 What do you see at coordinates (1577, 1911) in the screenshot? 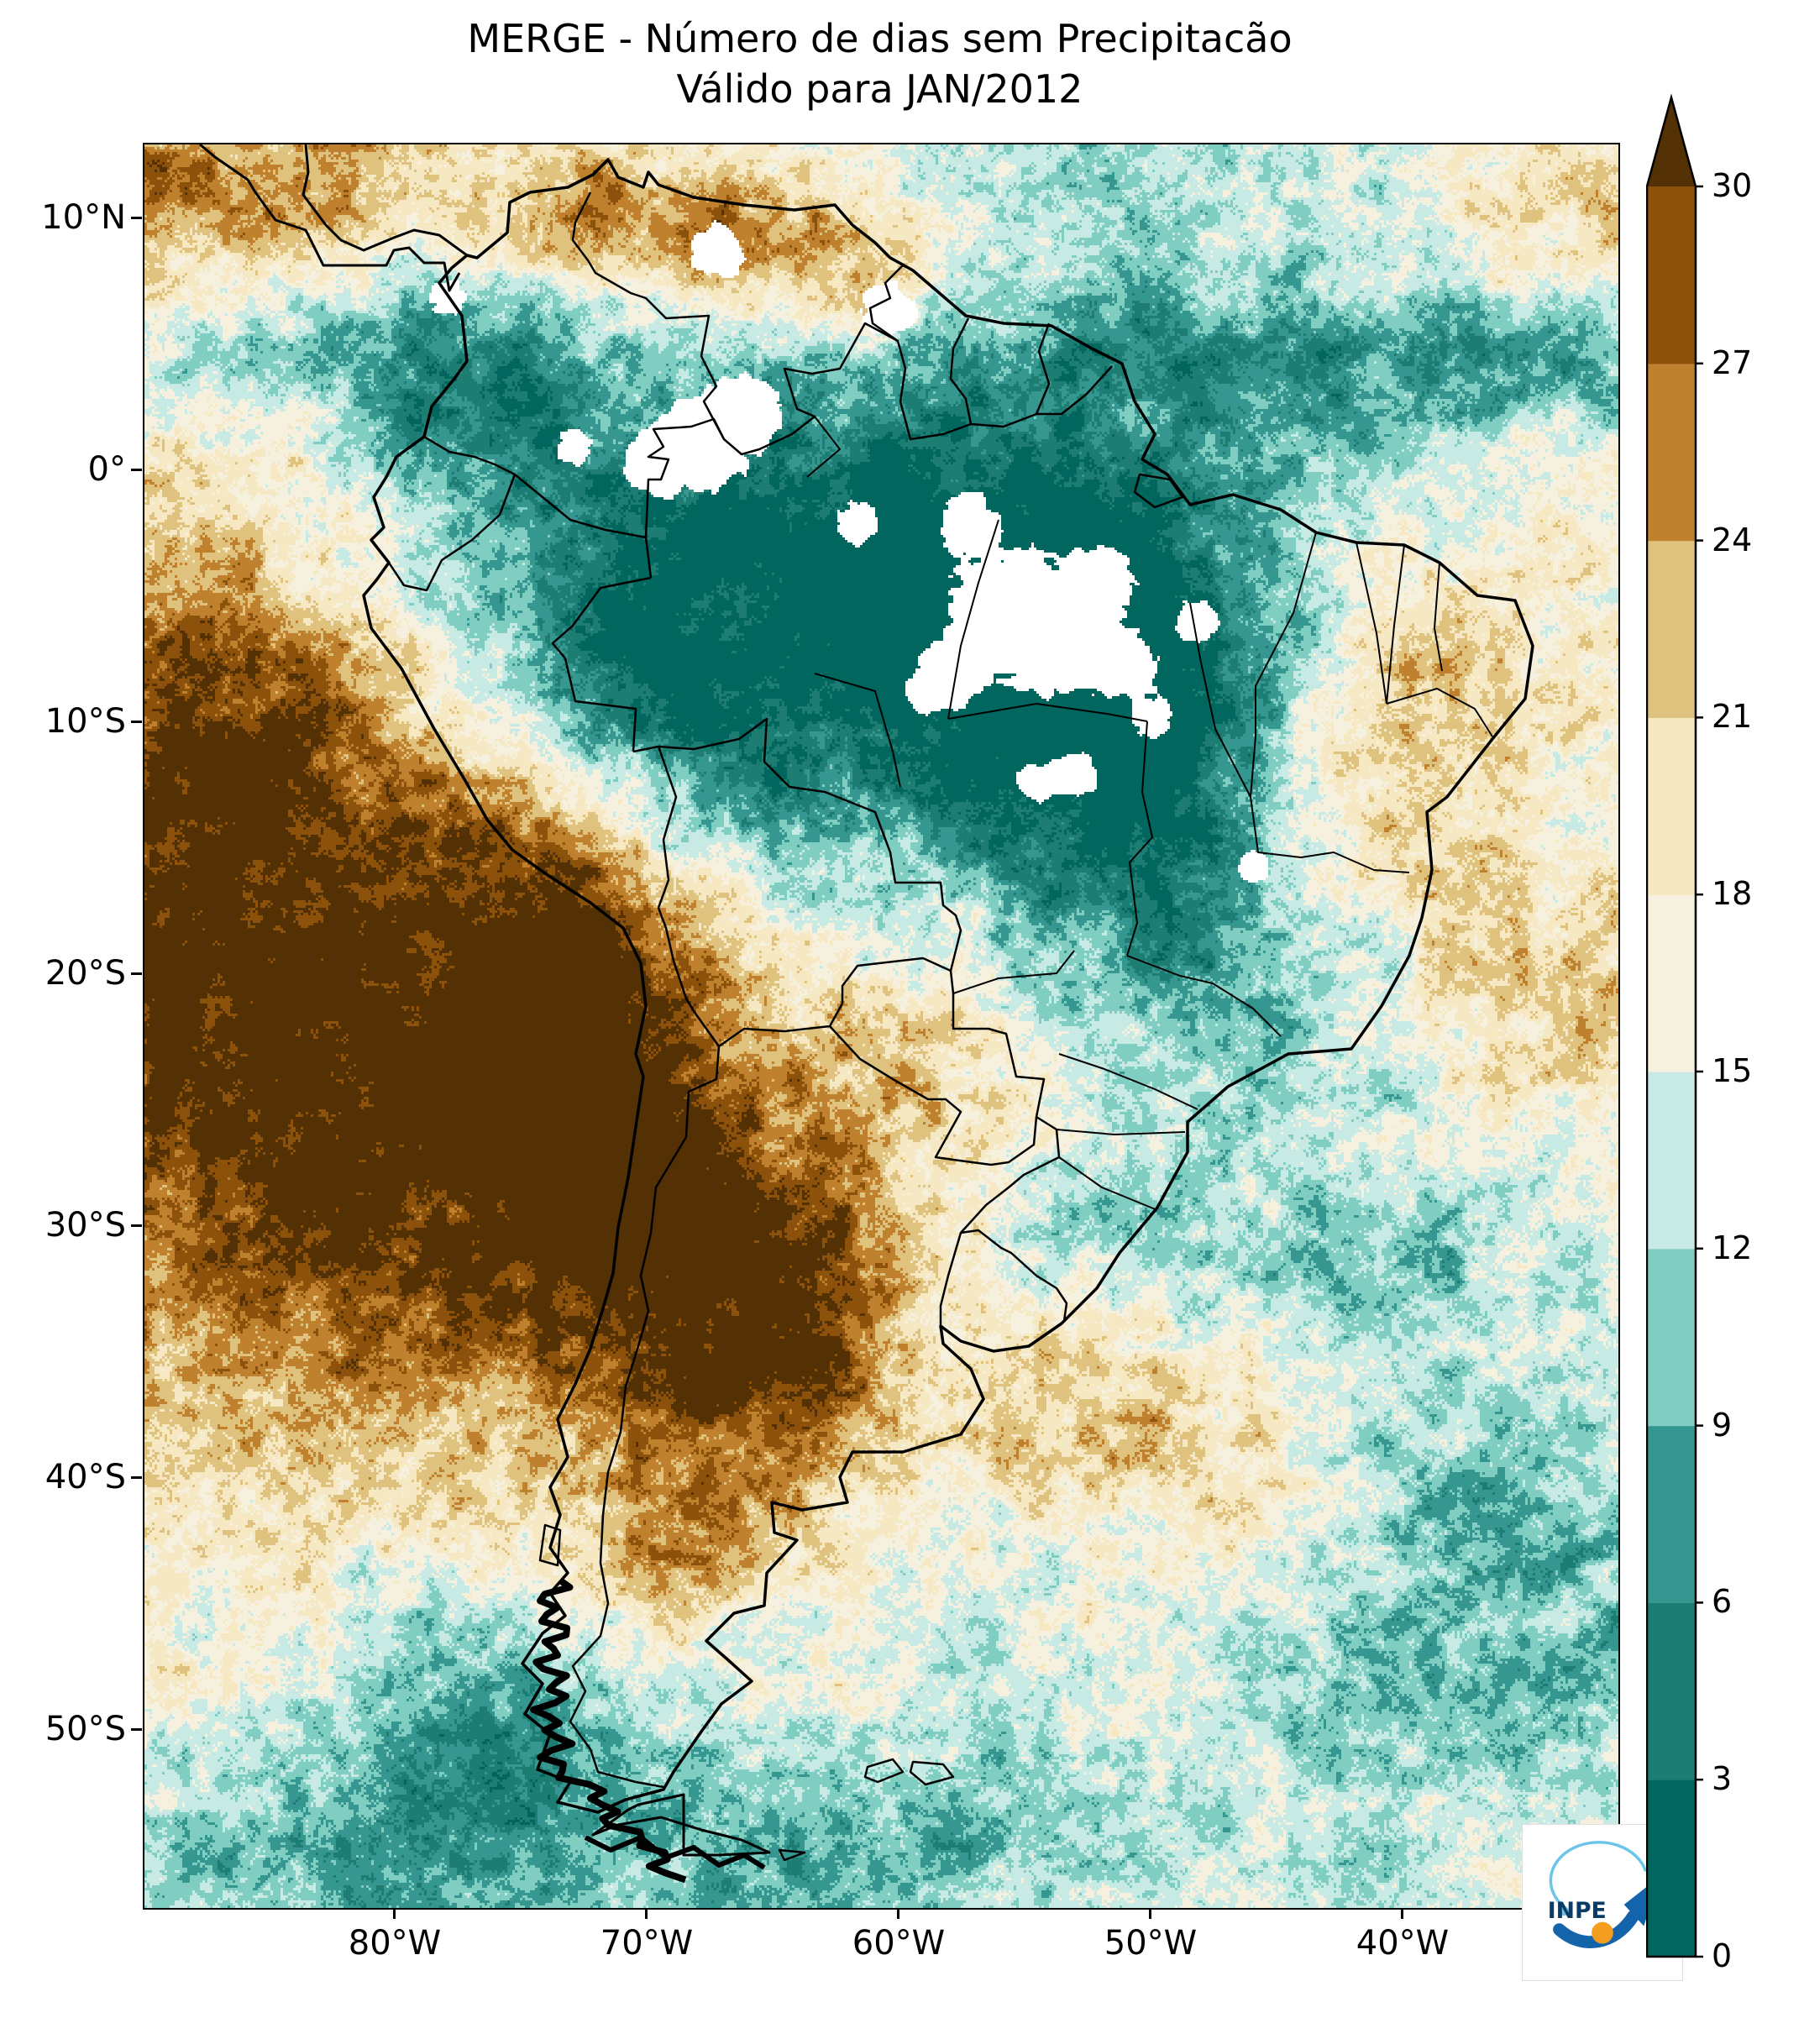
I see `inpe-logo-text: INPE` at bounding box center [1577, 1911].